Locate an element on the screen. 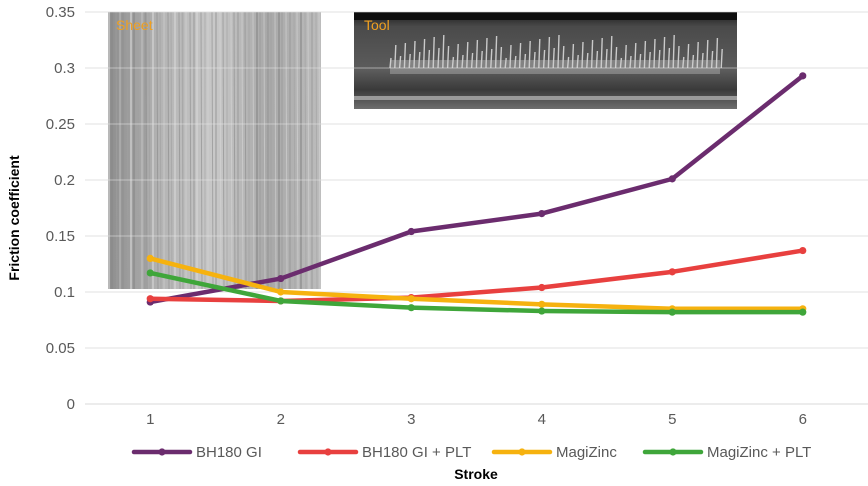 Image resolution: width=868 pixels, height=486 pixels. y-tick-label: 0.1 is located at coordinates (64, 292).